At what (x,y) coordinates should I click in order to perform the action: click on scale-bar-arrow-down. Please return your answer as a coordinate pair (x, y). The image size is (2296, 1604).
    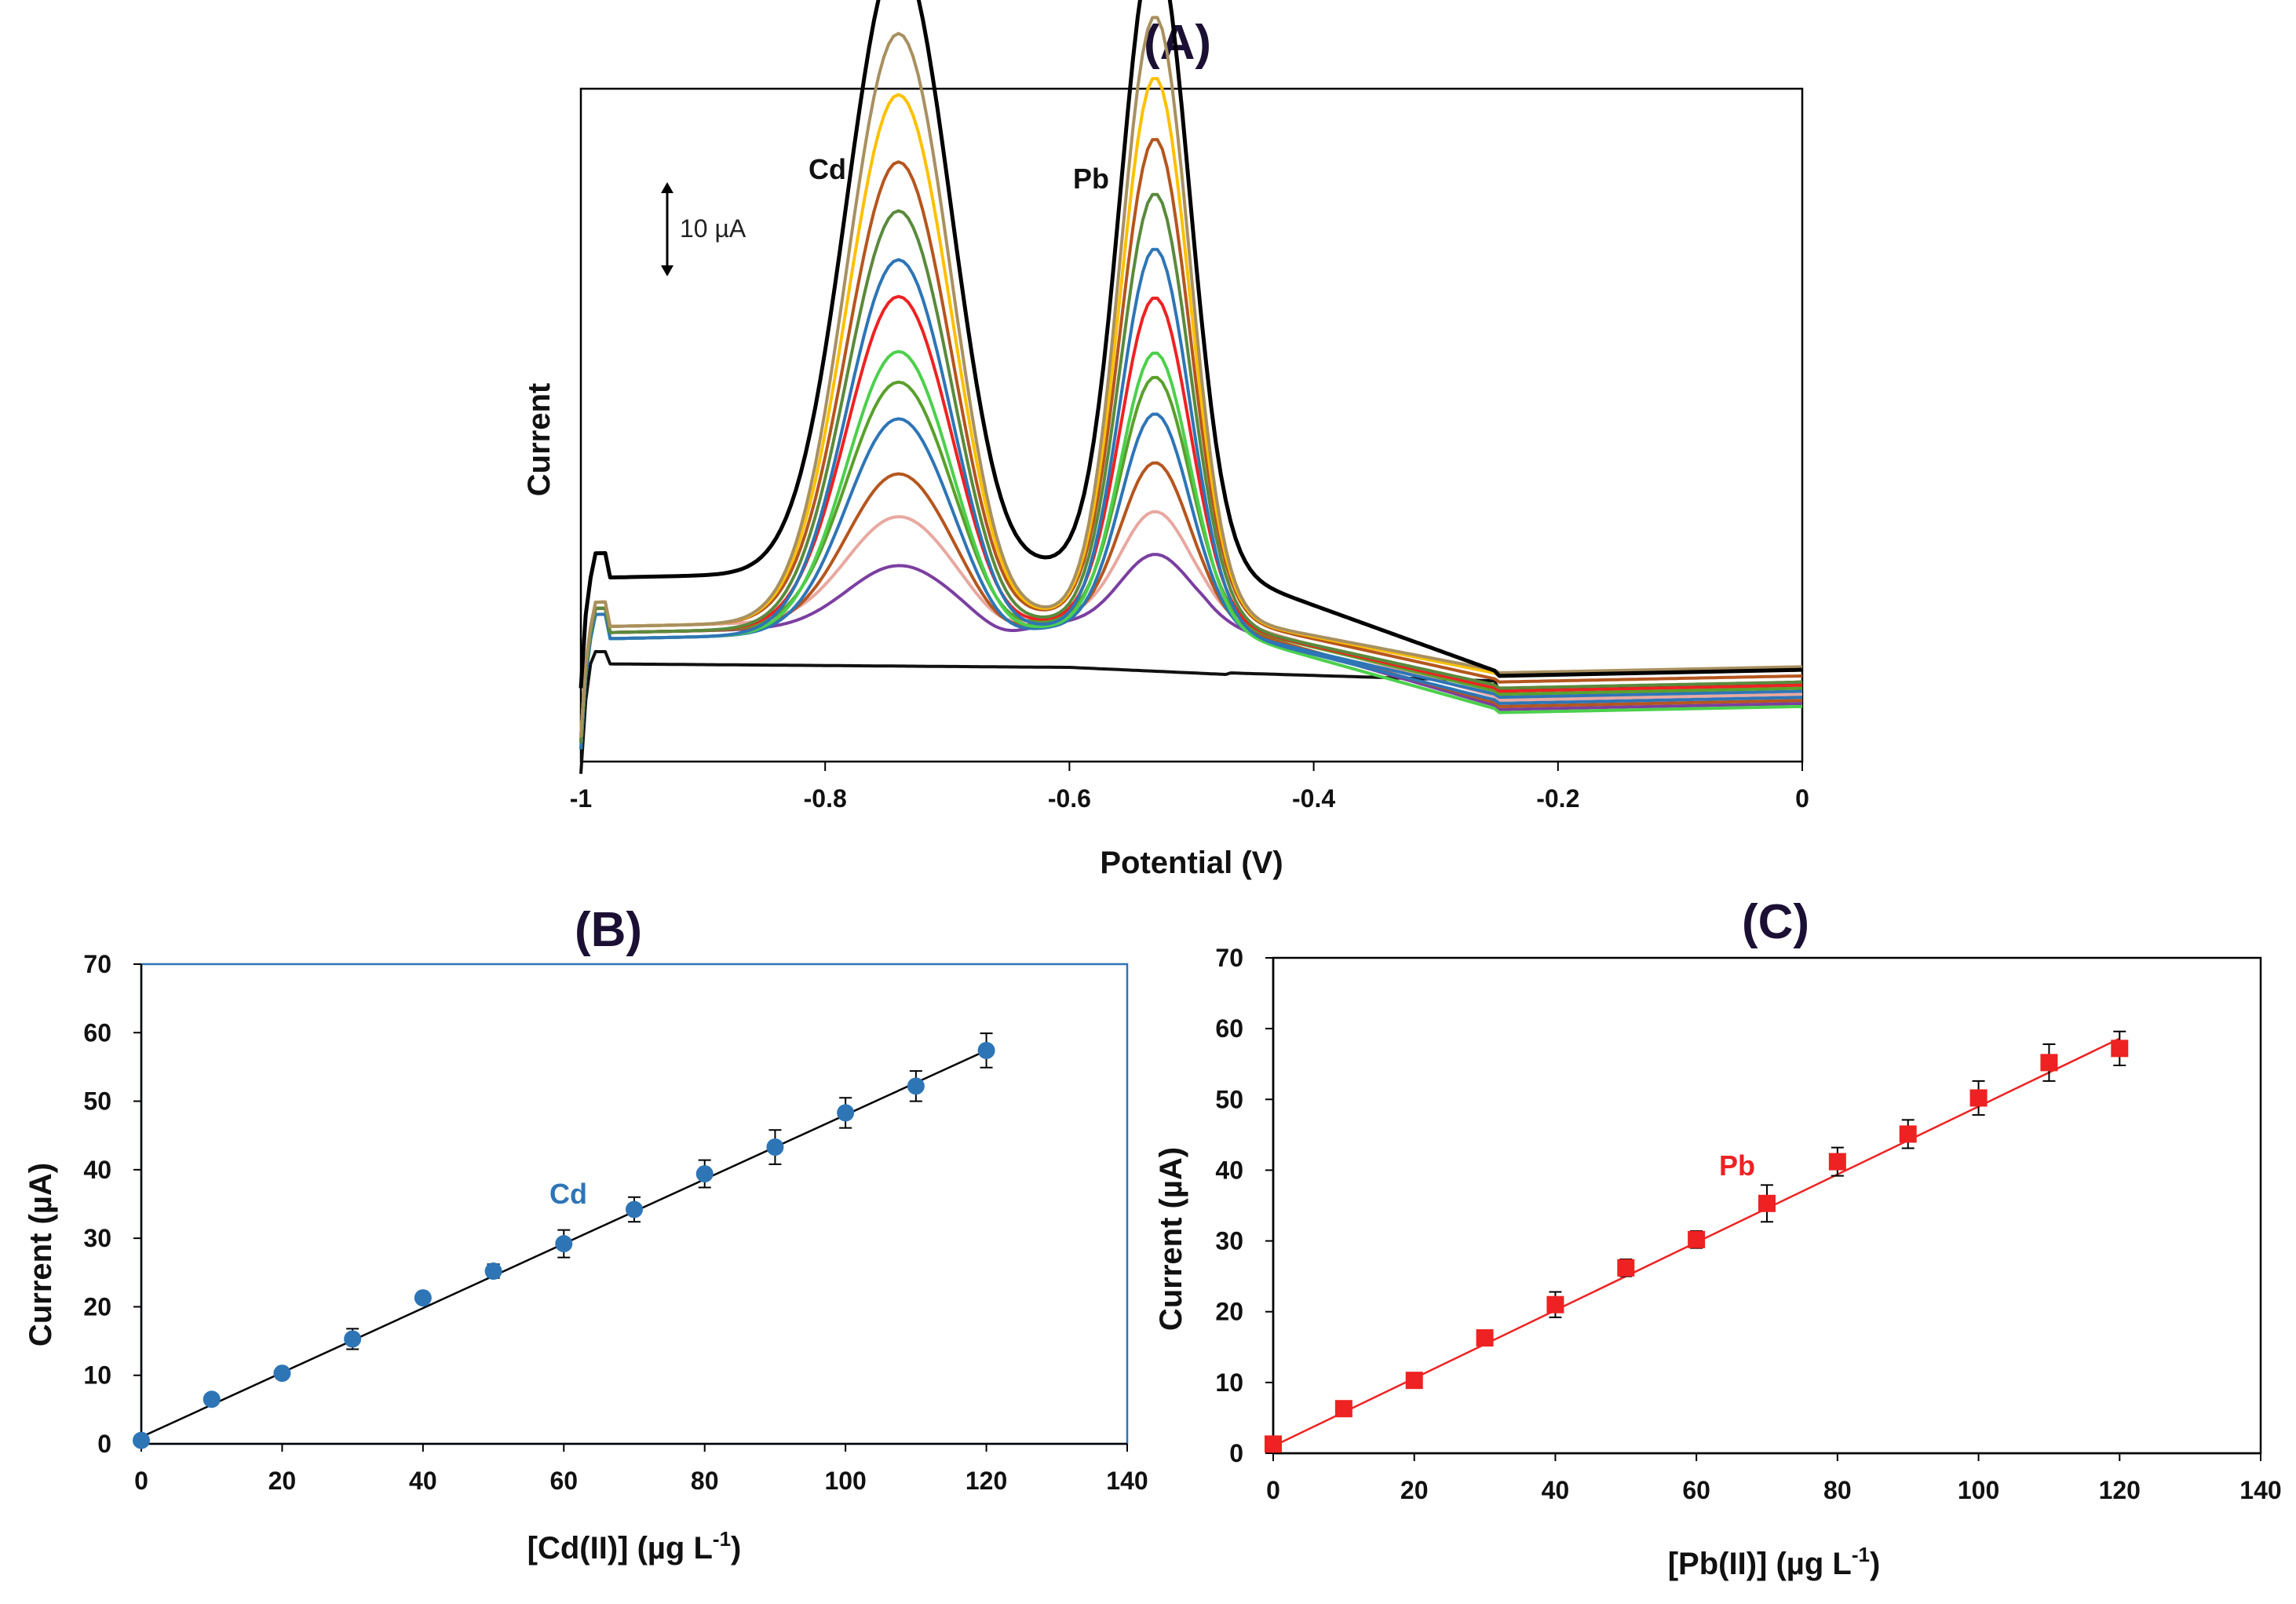
    Looking at the image, I should click on (667, 270).